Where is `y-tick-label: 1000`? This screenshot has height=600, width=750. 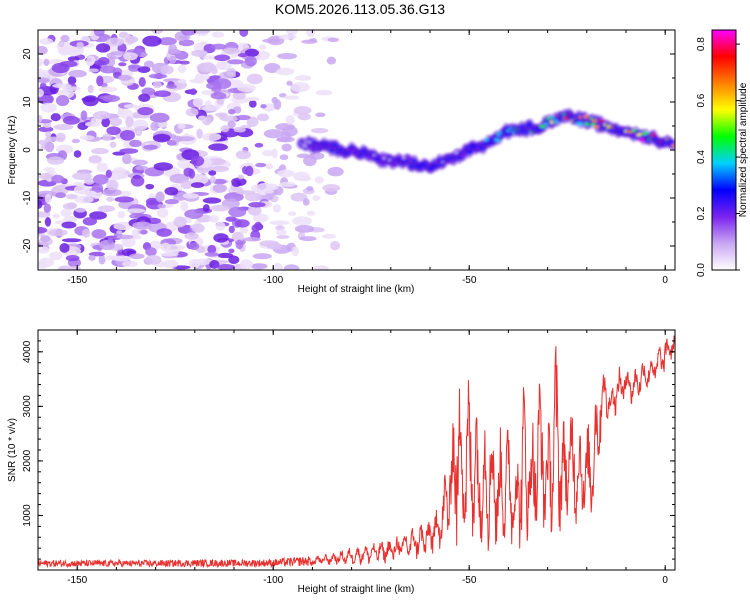 y-tick-label: 1000 is located at coordinates (27, 515).